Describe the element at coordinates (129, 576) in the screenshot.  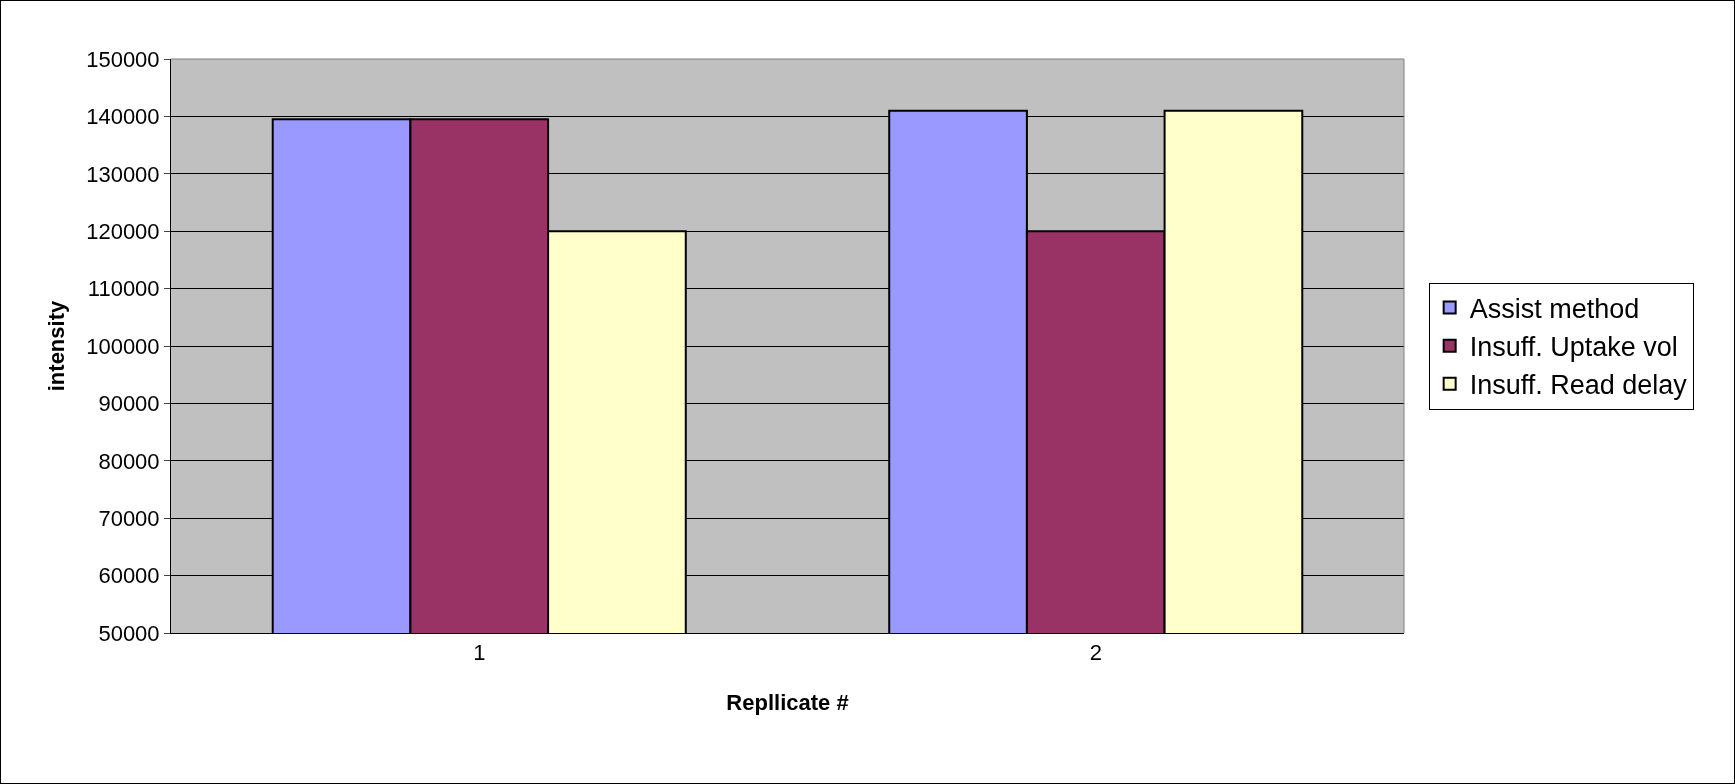
I see `y-tick-label: 60000` at that location.